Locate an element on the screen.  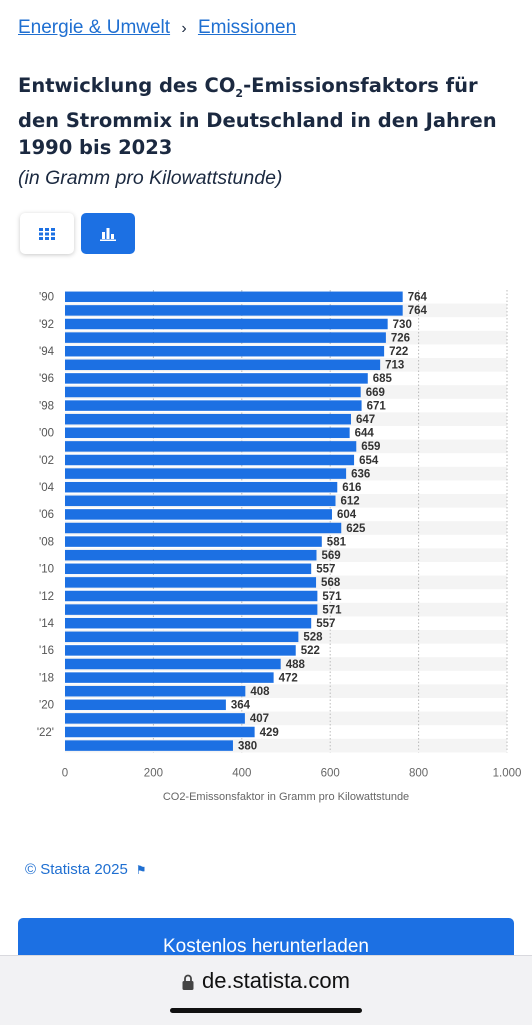
bar-value-label: 380 is located at coordinates (247, 746).